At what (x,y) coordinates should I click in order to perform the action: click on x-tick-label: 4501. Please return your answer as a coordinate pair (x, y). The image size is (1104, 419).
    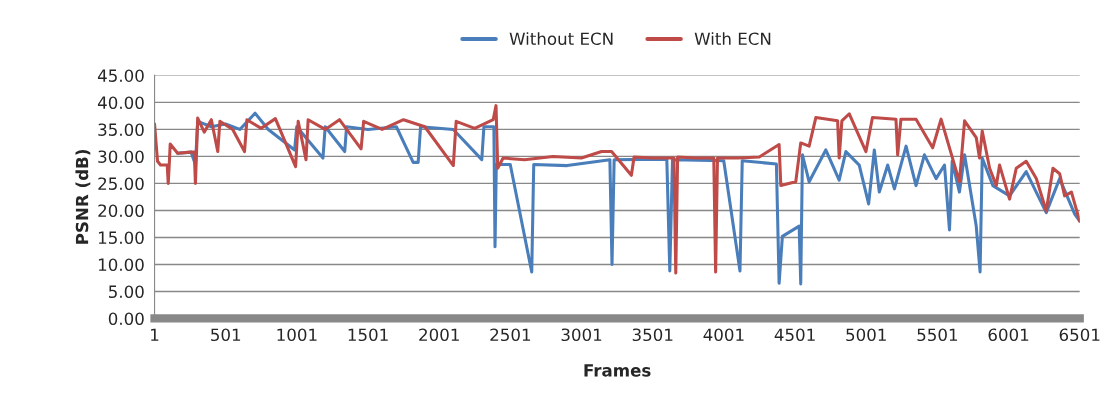
    Looking at the image, I should click on (794, 335).